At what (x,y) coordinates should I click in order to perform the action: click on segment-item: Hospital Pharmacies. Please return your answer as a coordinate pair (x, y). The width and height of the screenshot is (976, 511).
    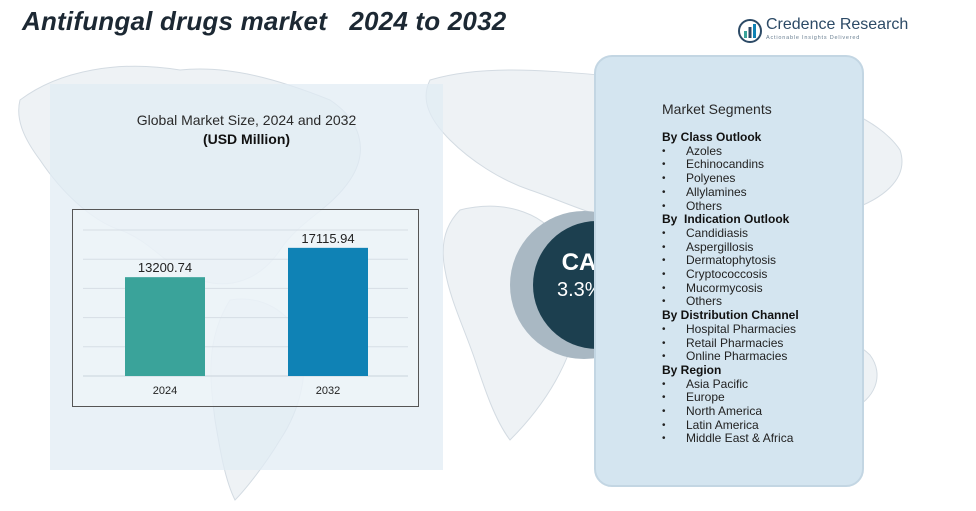
    Looking at the image, I should click on (762, 329).